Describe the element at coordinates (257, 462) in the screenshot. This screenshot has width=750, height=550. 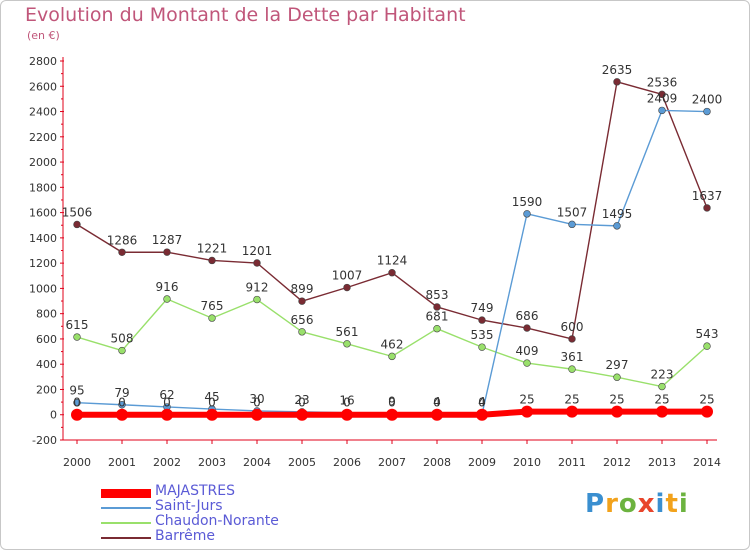
I see `x-tick-label: 2004` at that location.